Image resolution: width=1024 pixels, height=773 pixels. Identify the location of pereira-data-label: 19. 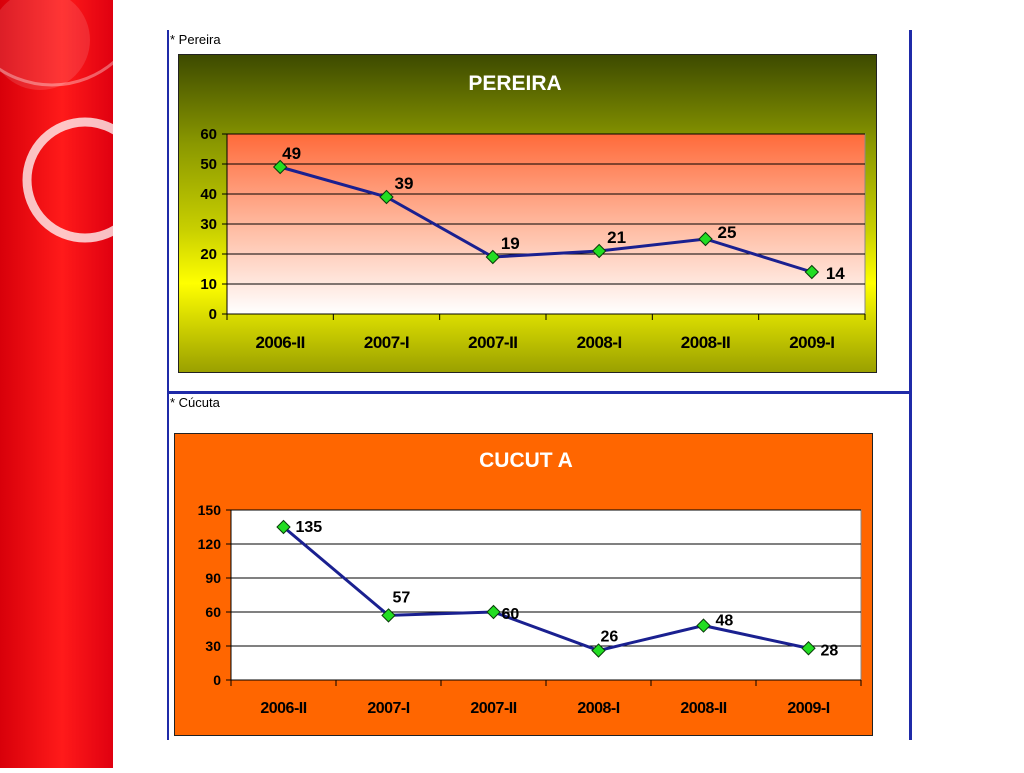
(510, 243).